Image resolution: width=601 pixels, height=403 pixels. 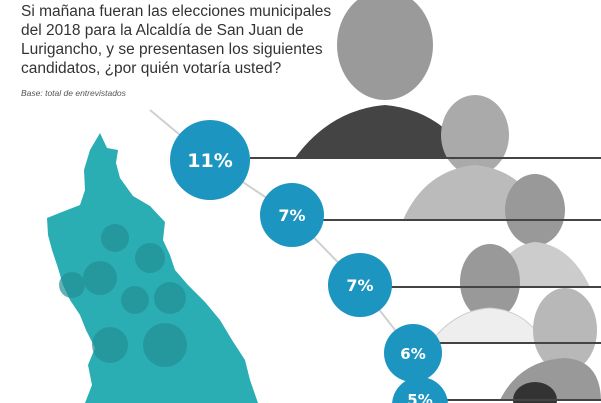 I want to click on map-pattern, so click(x=123, y=295).